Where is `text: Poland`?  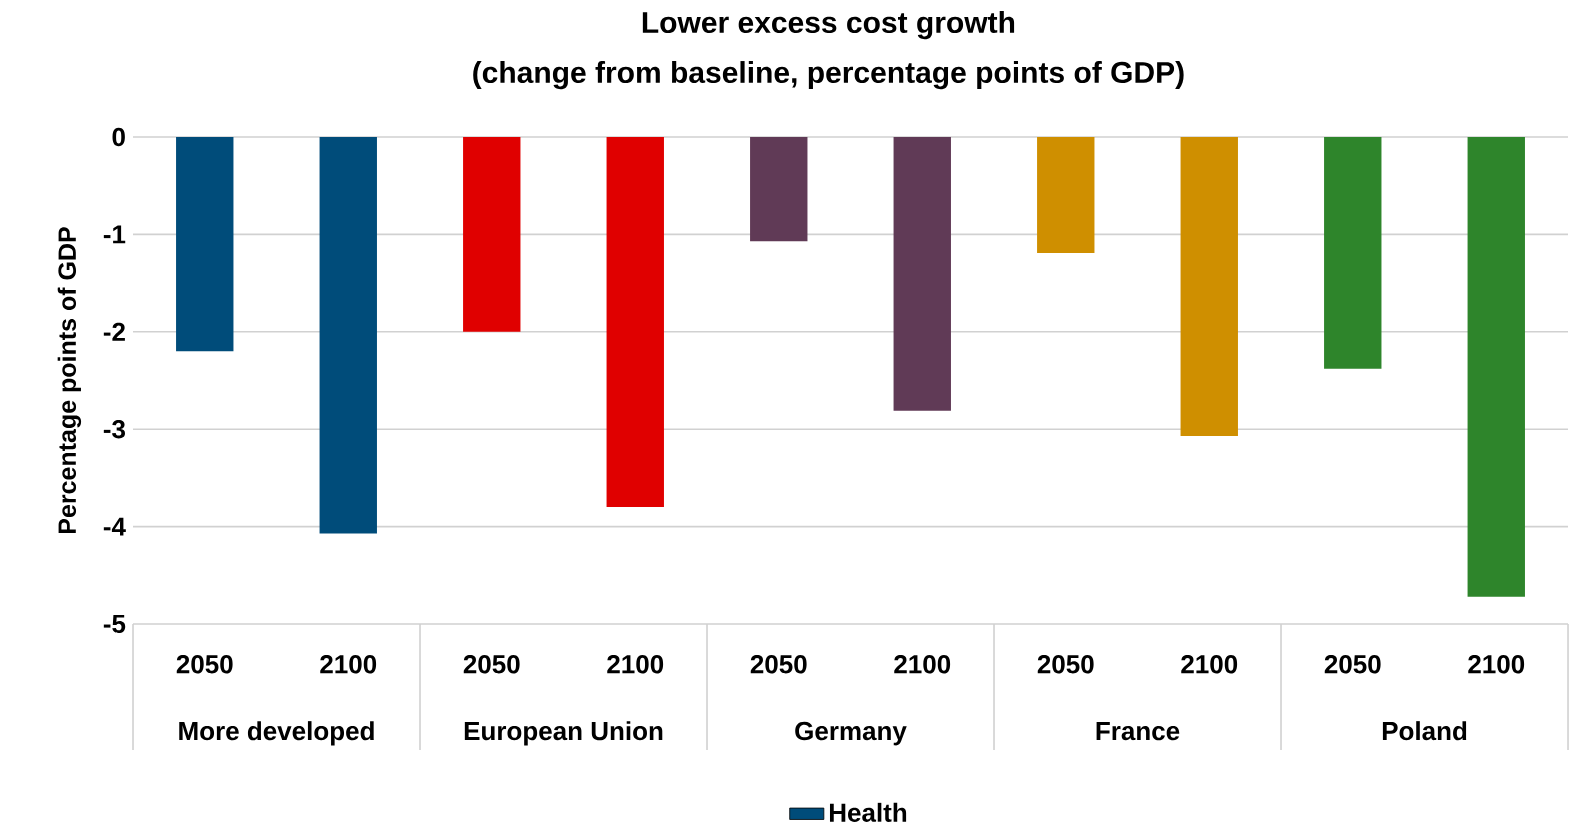 text: Poland is located at coordinates (1424, 731).